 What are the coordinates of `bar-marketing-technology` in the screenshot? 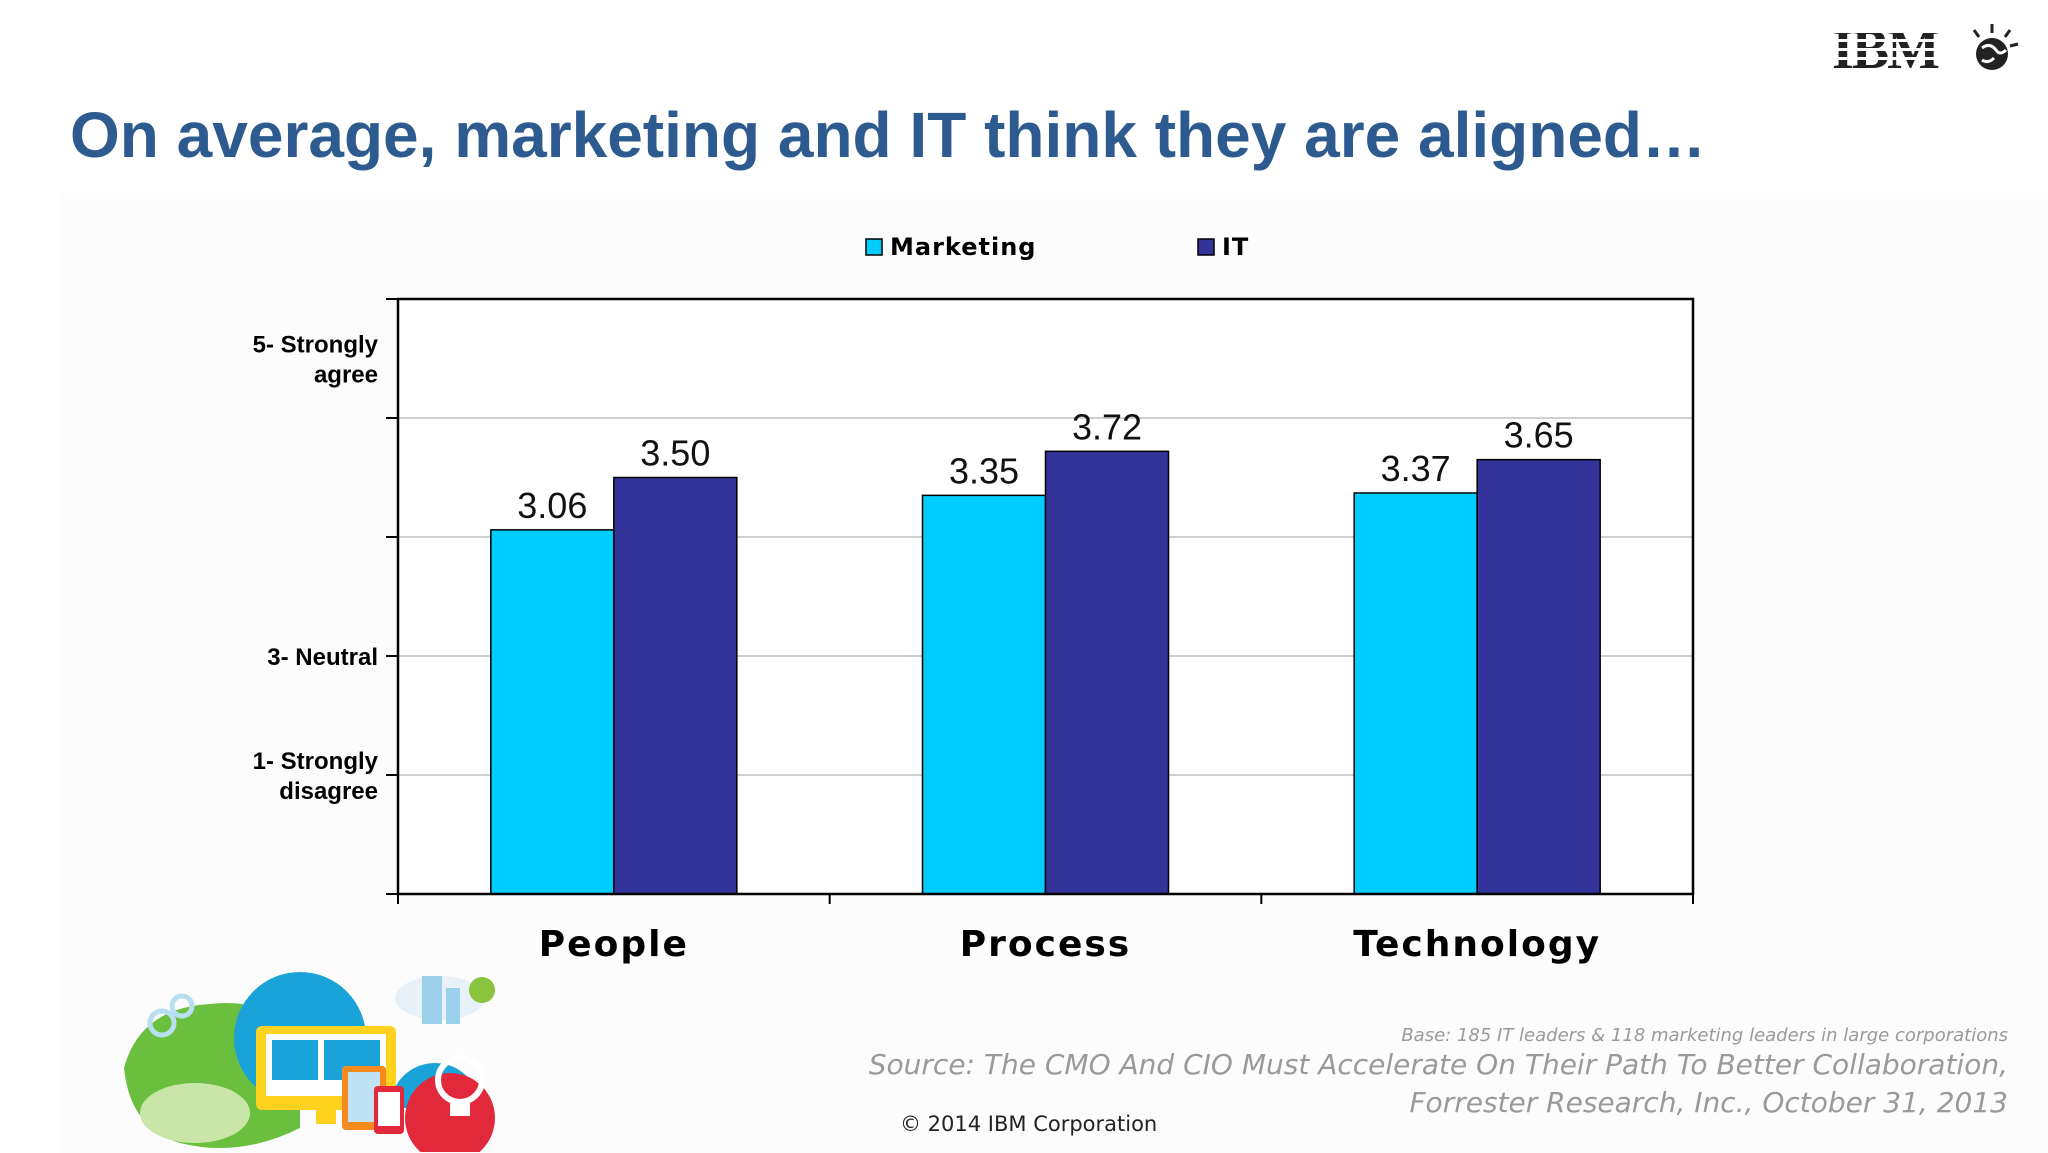 It's located at (1415, 693).